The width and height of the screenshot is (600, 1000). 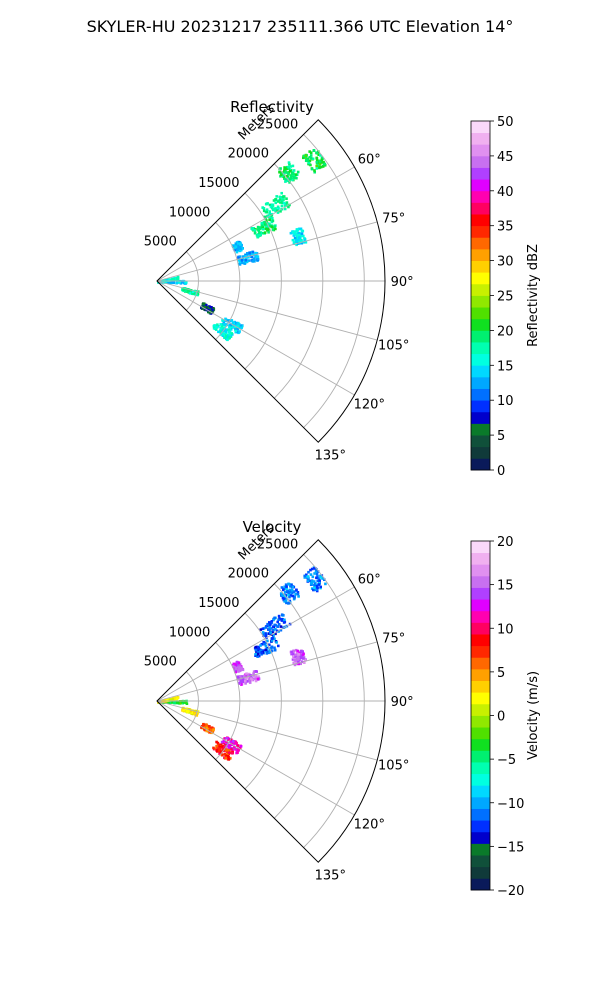 What do you see at coordinates (393, 639) in the screenshot?
I see `azimuth-tick-label: 75°` at bounding box center [393, 639].